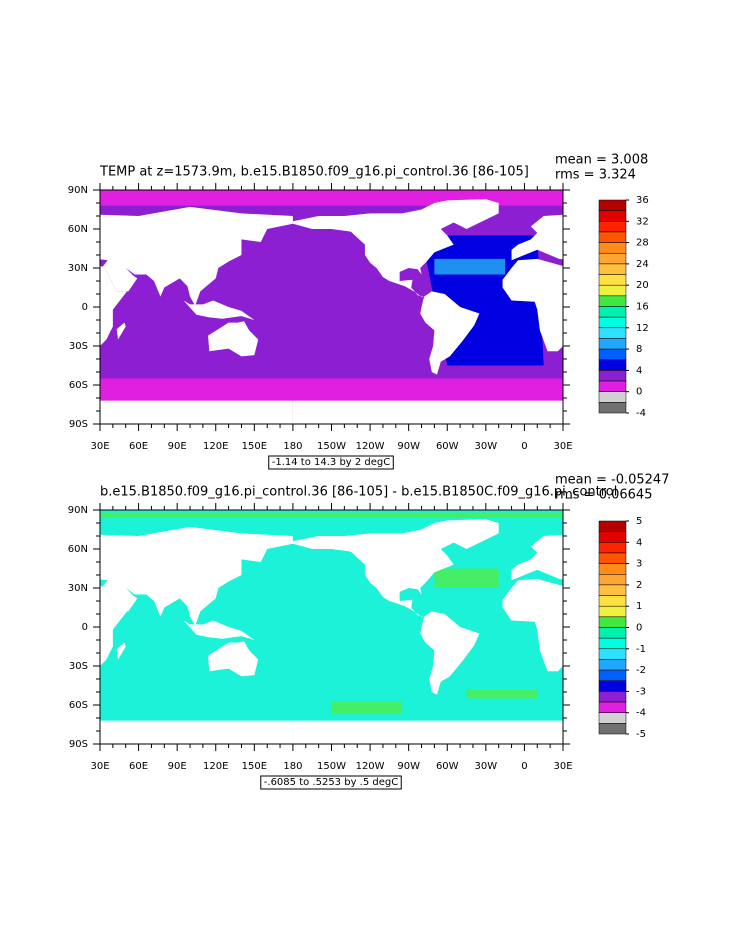 The image size is (733, 945). What do you see at coordinates (78, 666) in the screenshot?
I see `lat-label: 30S` at bounding box center [78, 666].